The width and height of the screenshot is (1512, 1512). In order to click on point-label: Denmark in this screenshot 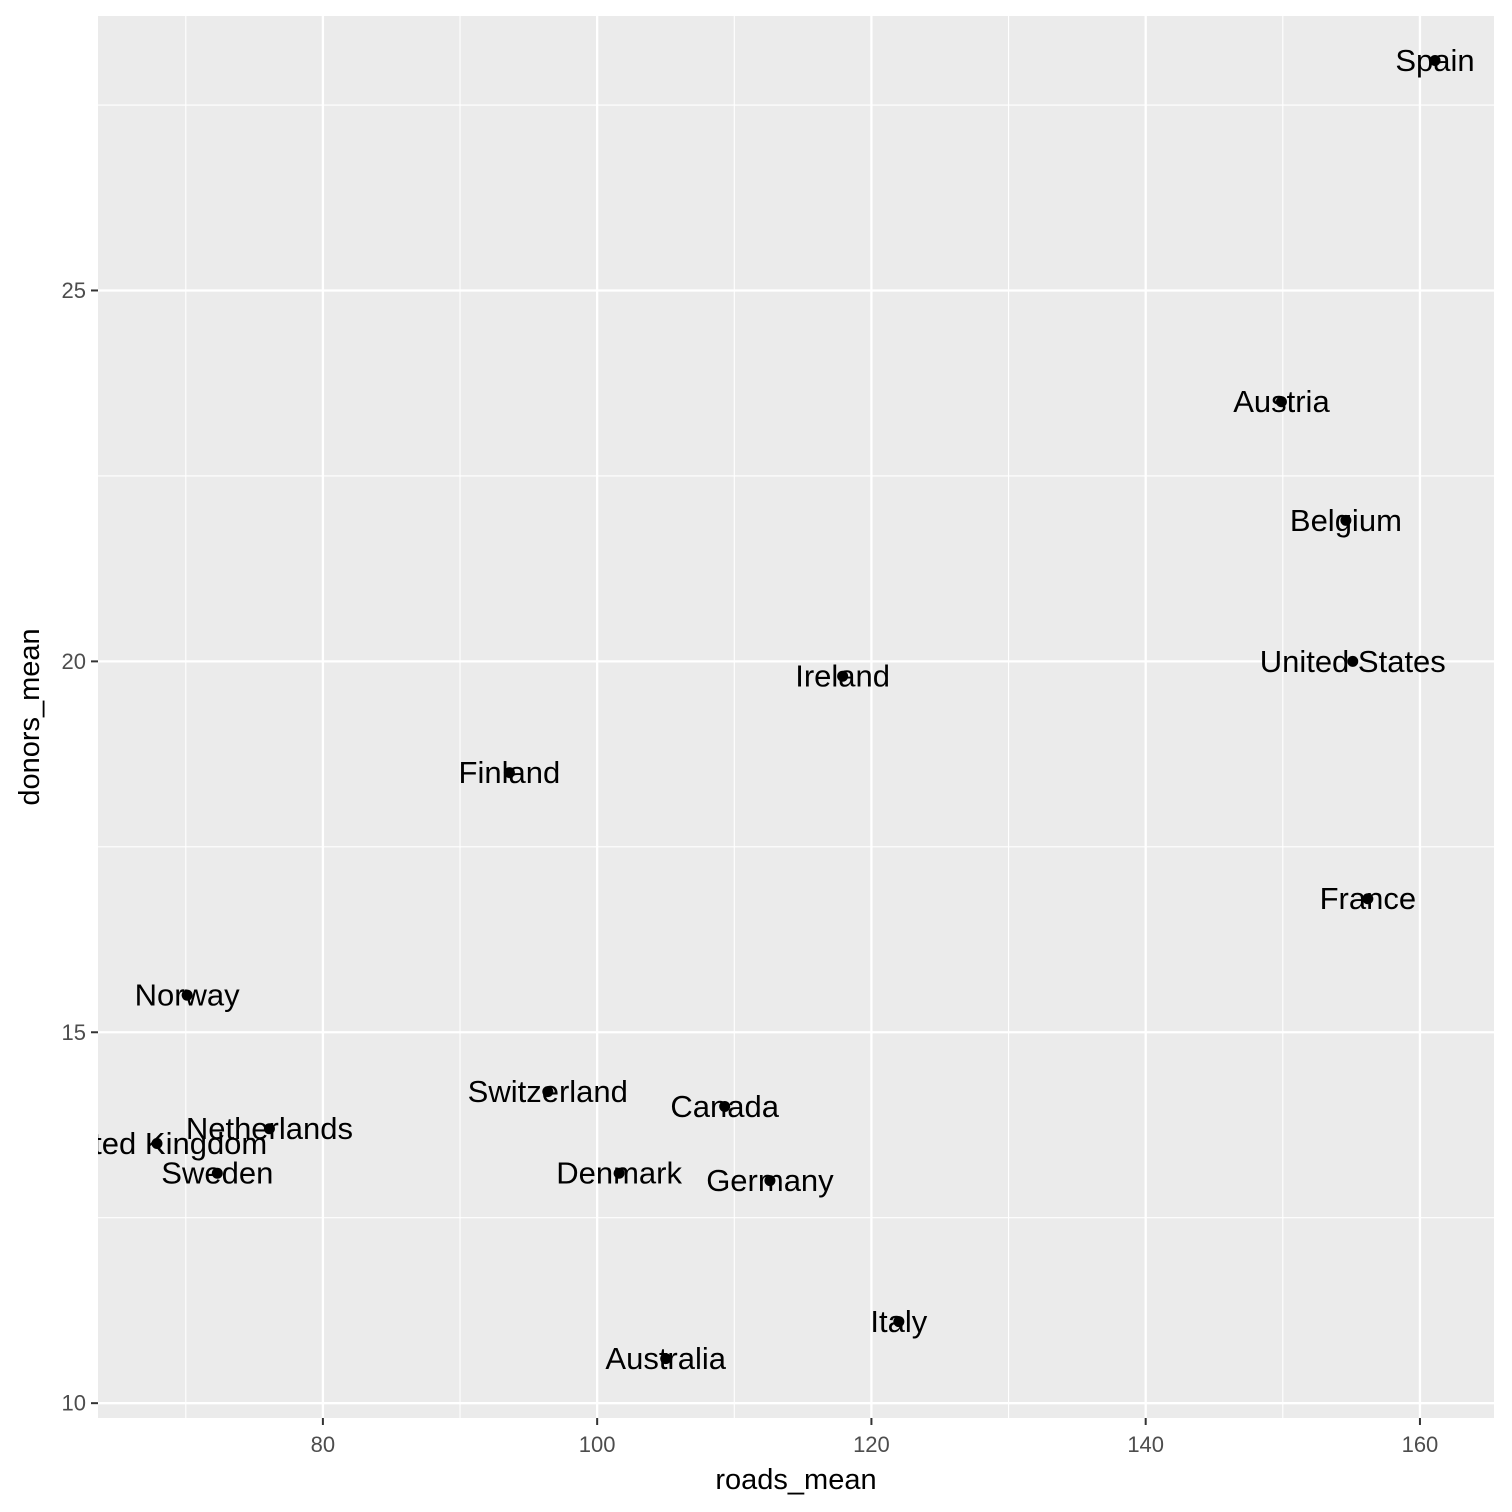, I will do `click(619, 1173)`.